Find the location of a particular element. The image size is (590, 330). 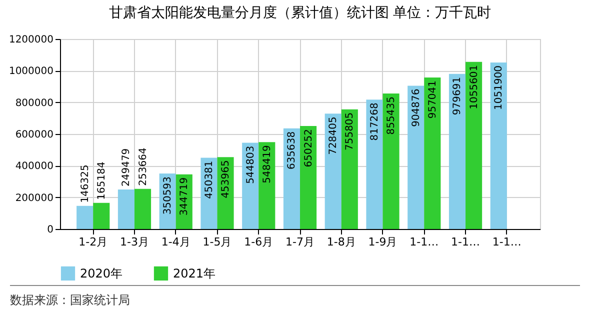

source-note: 数据来源：国家统计局 is located at coordinates (70, 300).